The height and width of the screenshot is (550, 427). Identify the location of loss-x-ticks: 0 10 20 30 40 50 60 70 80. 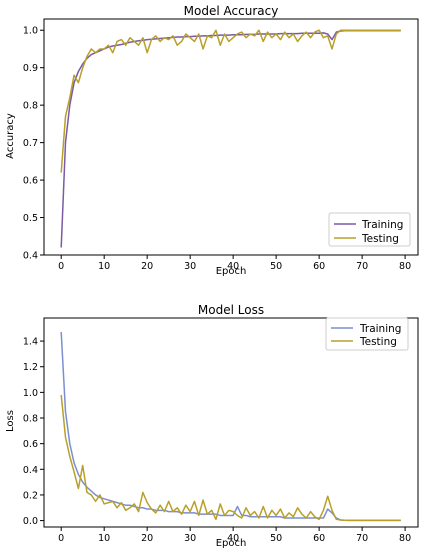
(234, 535).